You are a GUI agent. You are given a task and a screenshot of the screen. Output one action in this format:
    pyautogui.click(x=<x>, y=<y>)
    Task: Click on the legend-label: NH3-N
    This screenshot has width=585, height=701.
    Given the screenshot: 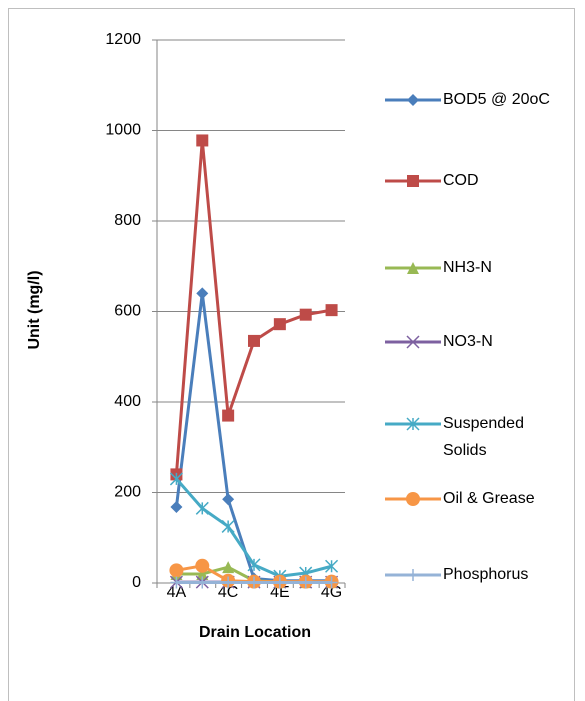 What is the action you would take?
    pyautogui.click(x=467, y=267)
    